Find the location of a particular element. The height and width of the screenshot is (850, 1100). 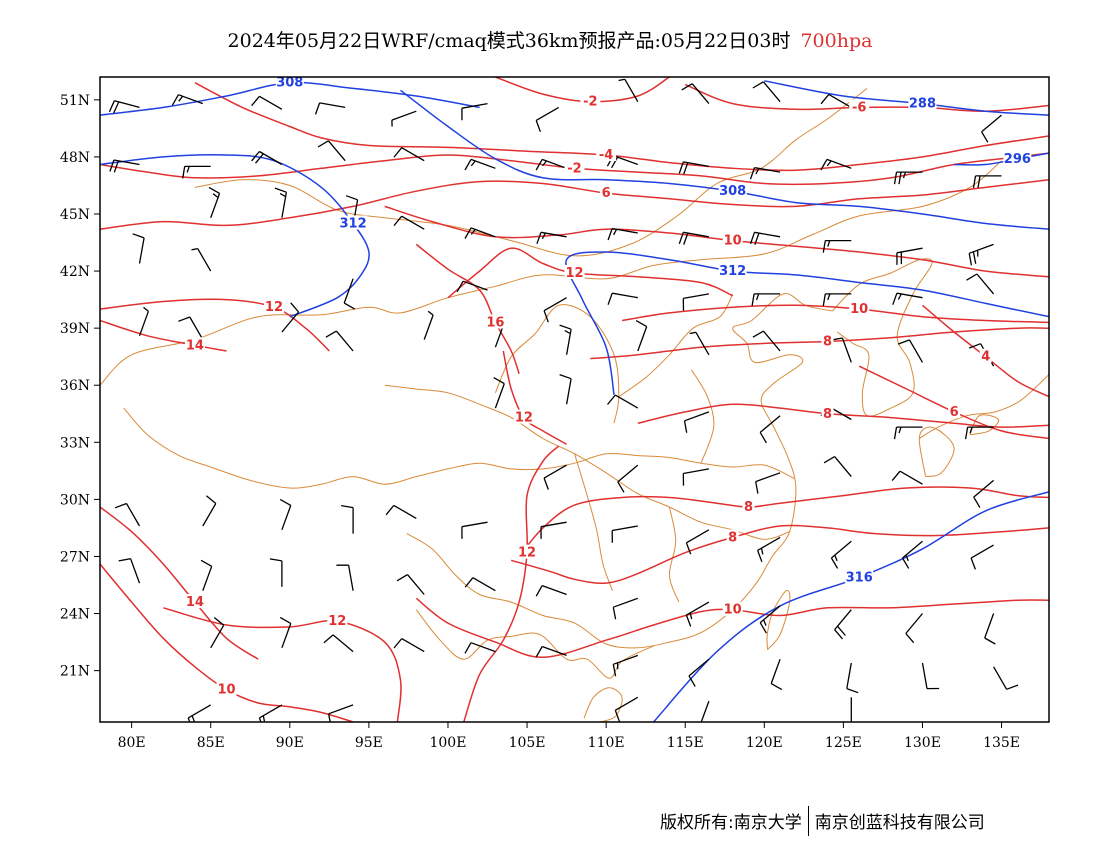

contour-label: 12 is located at coordinates (337, 621).